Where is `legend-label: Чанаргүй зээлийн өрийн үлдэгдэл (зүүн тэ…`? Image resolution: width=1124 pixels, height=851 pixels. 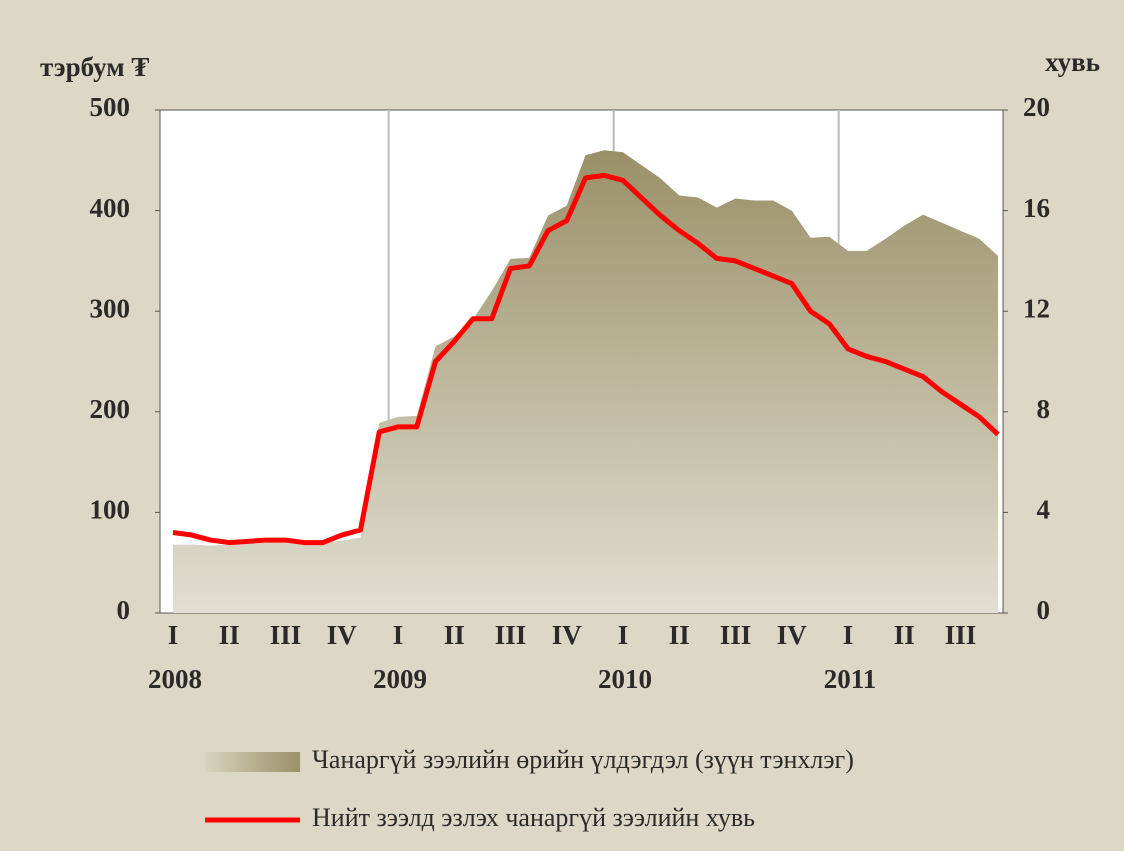
legend-label: Чанаргүй зээлийн өрийн үлдэгдэл (зүүн тэ… is located at coordinates (583, 759).